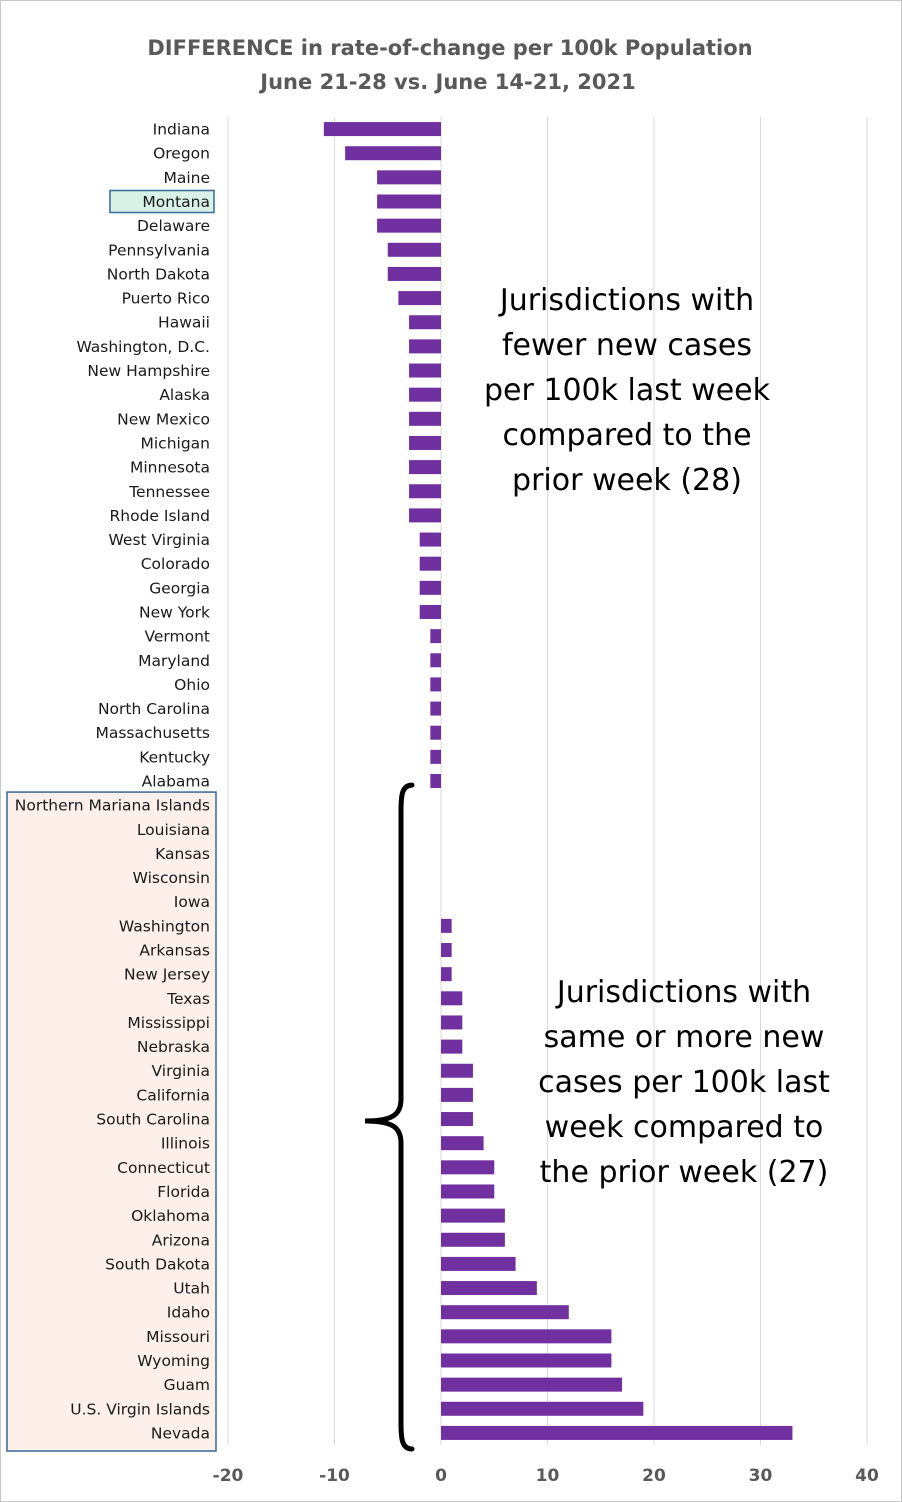 This screenshot has width=902, height=1502. What do you see at coordinates (175, 564) in the screenshot?
I see `category-label: Colorado` at bounding box center [175, 564].